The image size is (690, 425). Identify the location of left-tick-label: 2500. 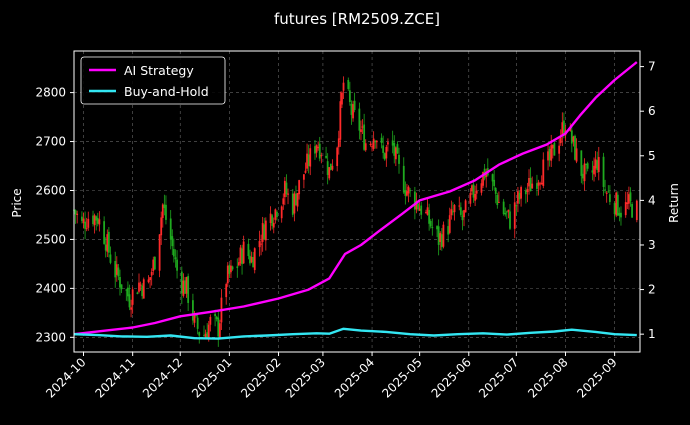
(50, 239).